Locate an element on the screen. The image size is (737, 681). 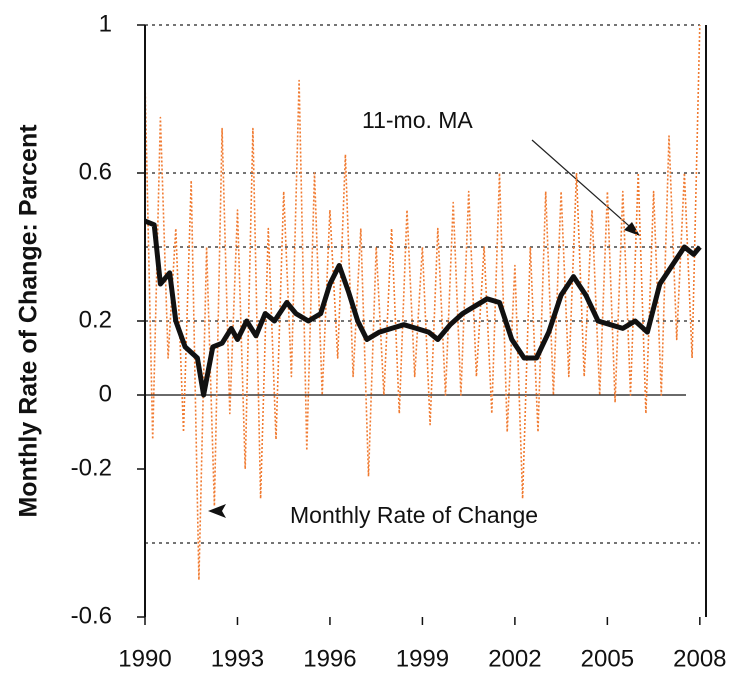
x-tick-label: 1999 is located at coordinates (422, 658).